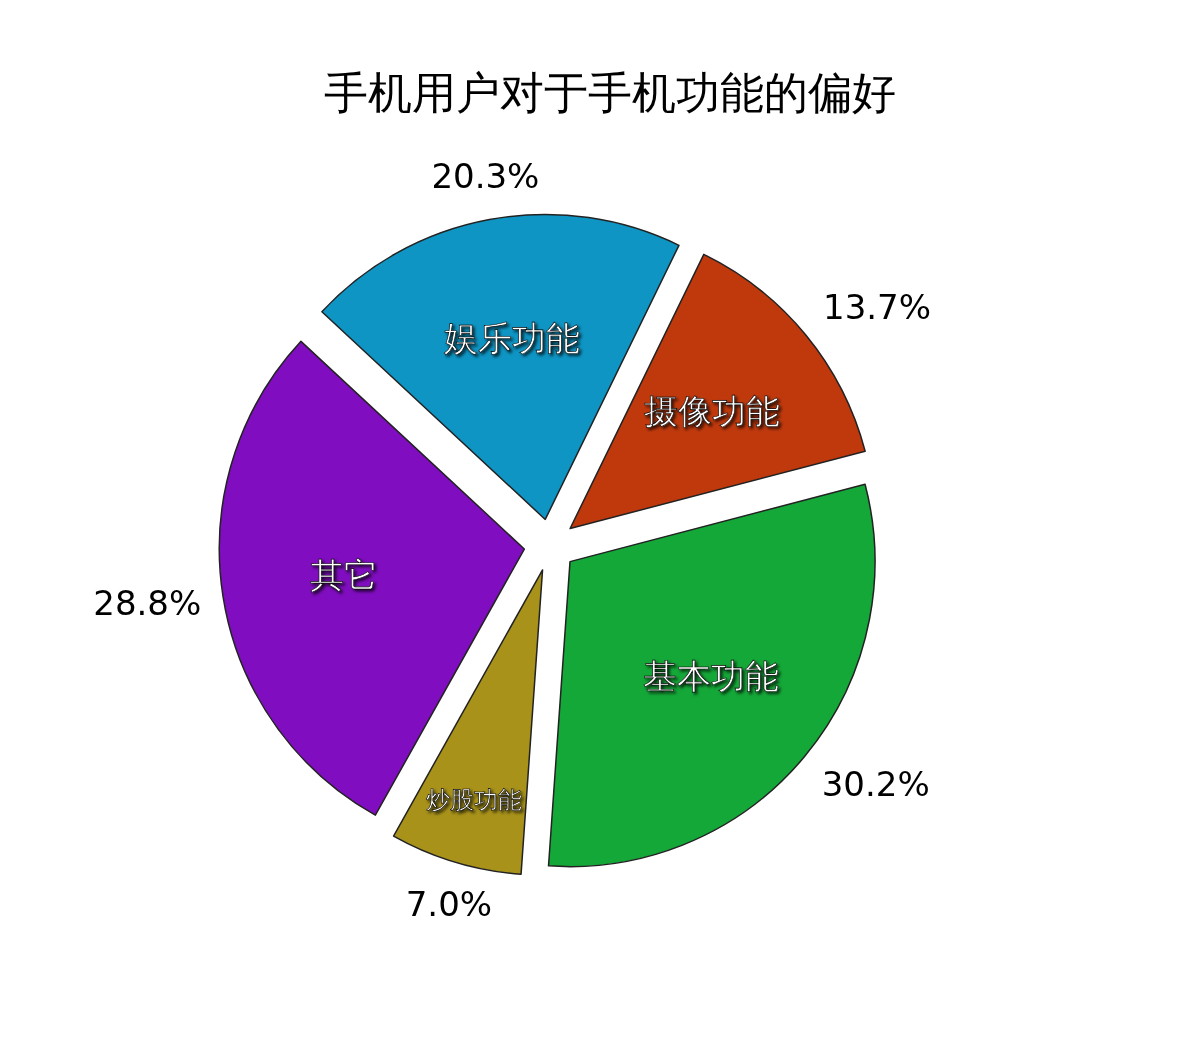 The width and height of the screenshot is (1181, 1063). Describe the element at coordinates (474, 799) in the screenshot. I see `slice-label: 炒股功能` at that location.